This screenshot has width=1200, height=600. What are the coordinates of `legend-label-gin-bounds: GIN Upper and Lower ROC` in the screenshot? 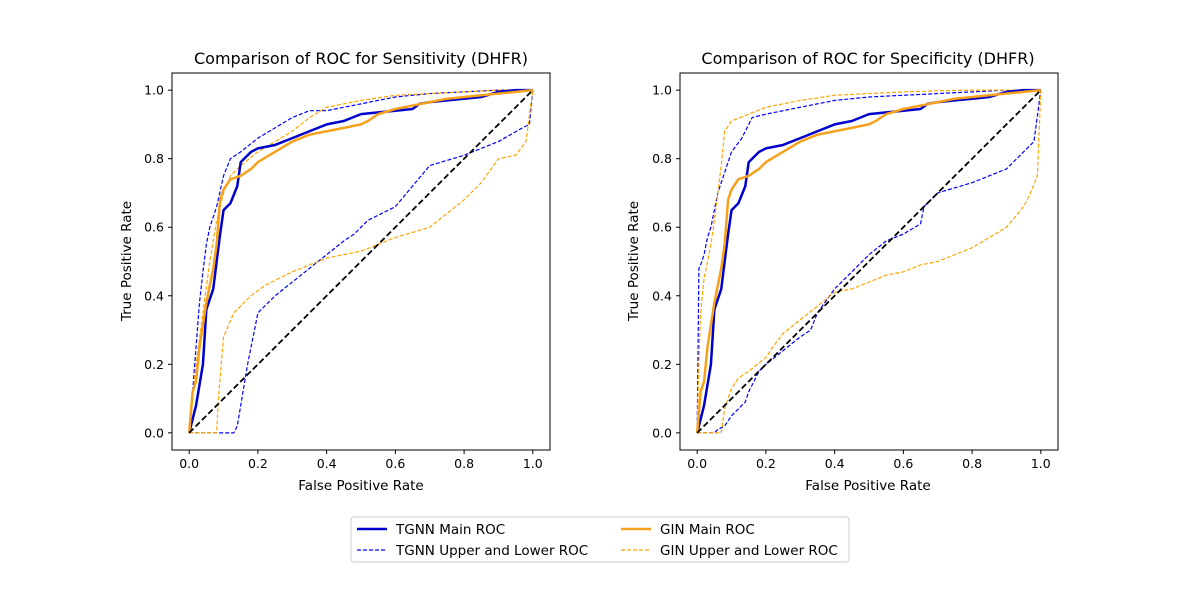 It's located at (749, 551).